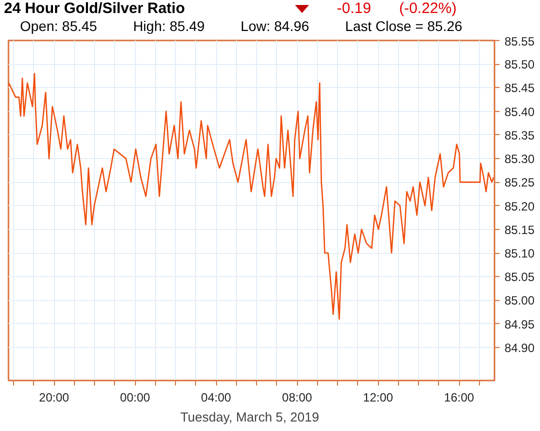 This screenshot has width=540, height=431. Describe the element at coordinates (378, 397) in the screenshot. I see `x-tick-label: 12:00` at that location.